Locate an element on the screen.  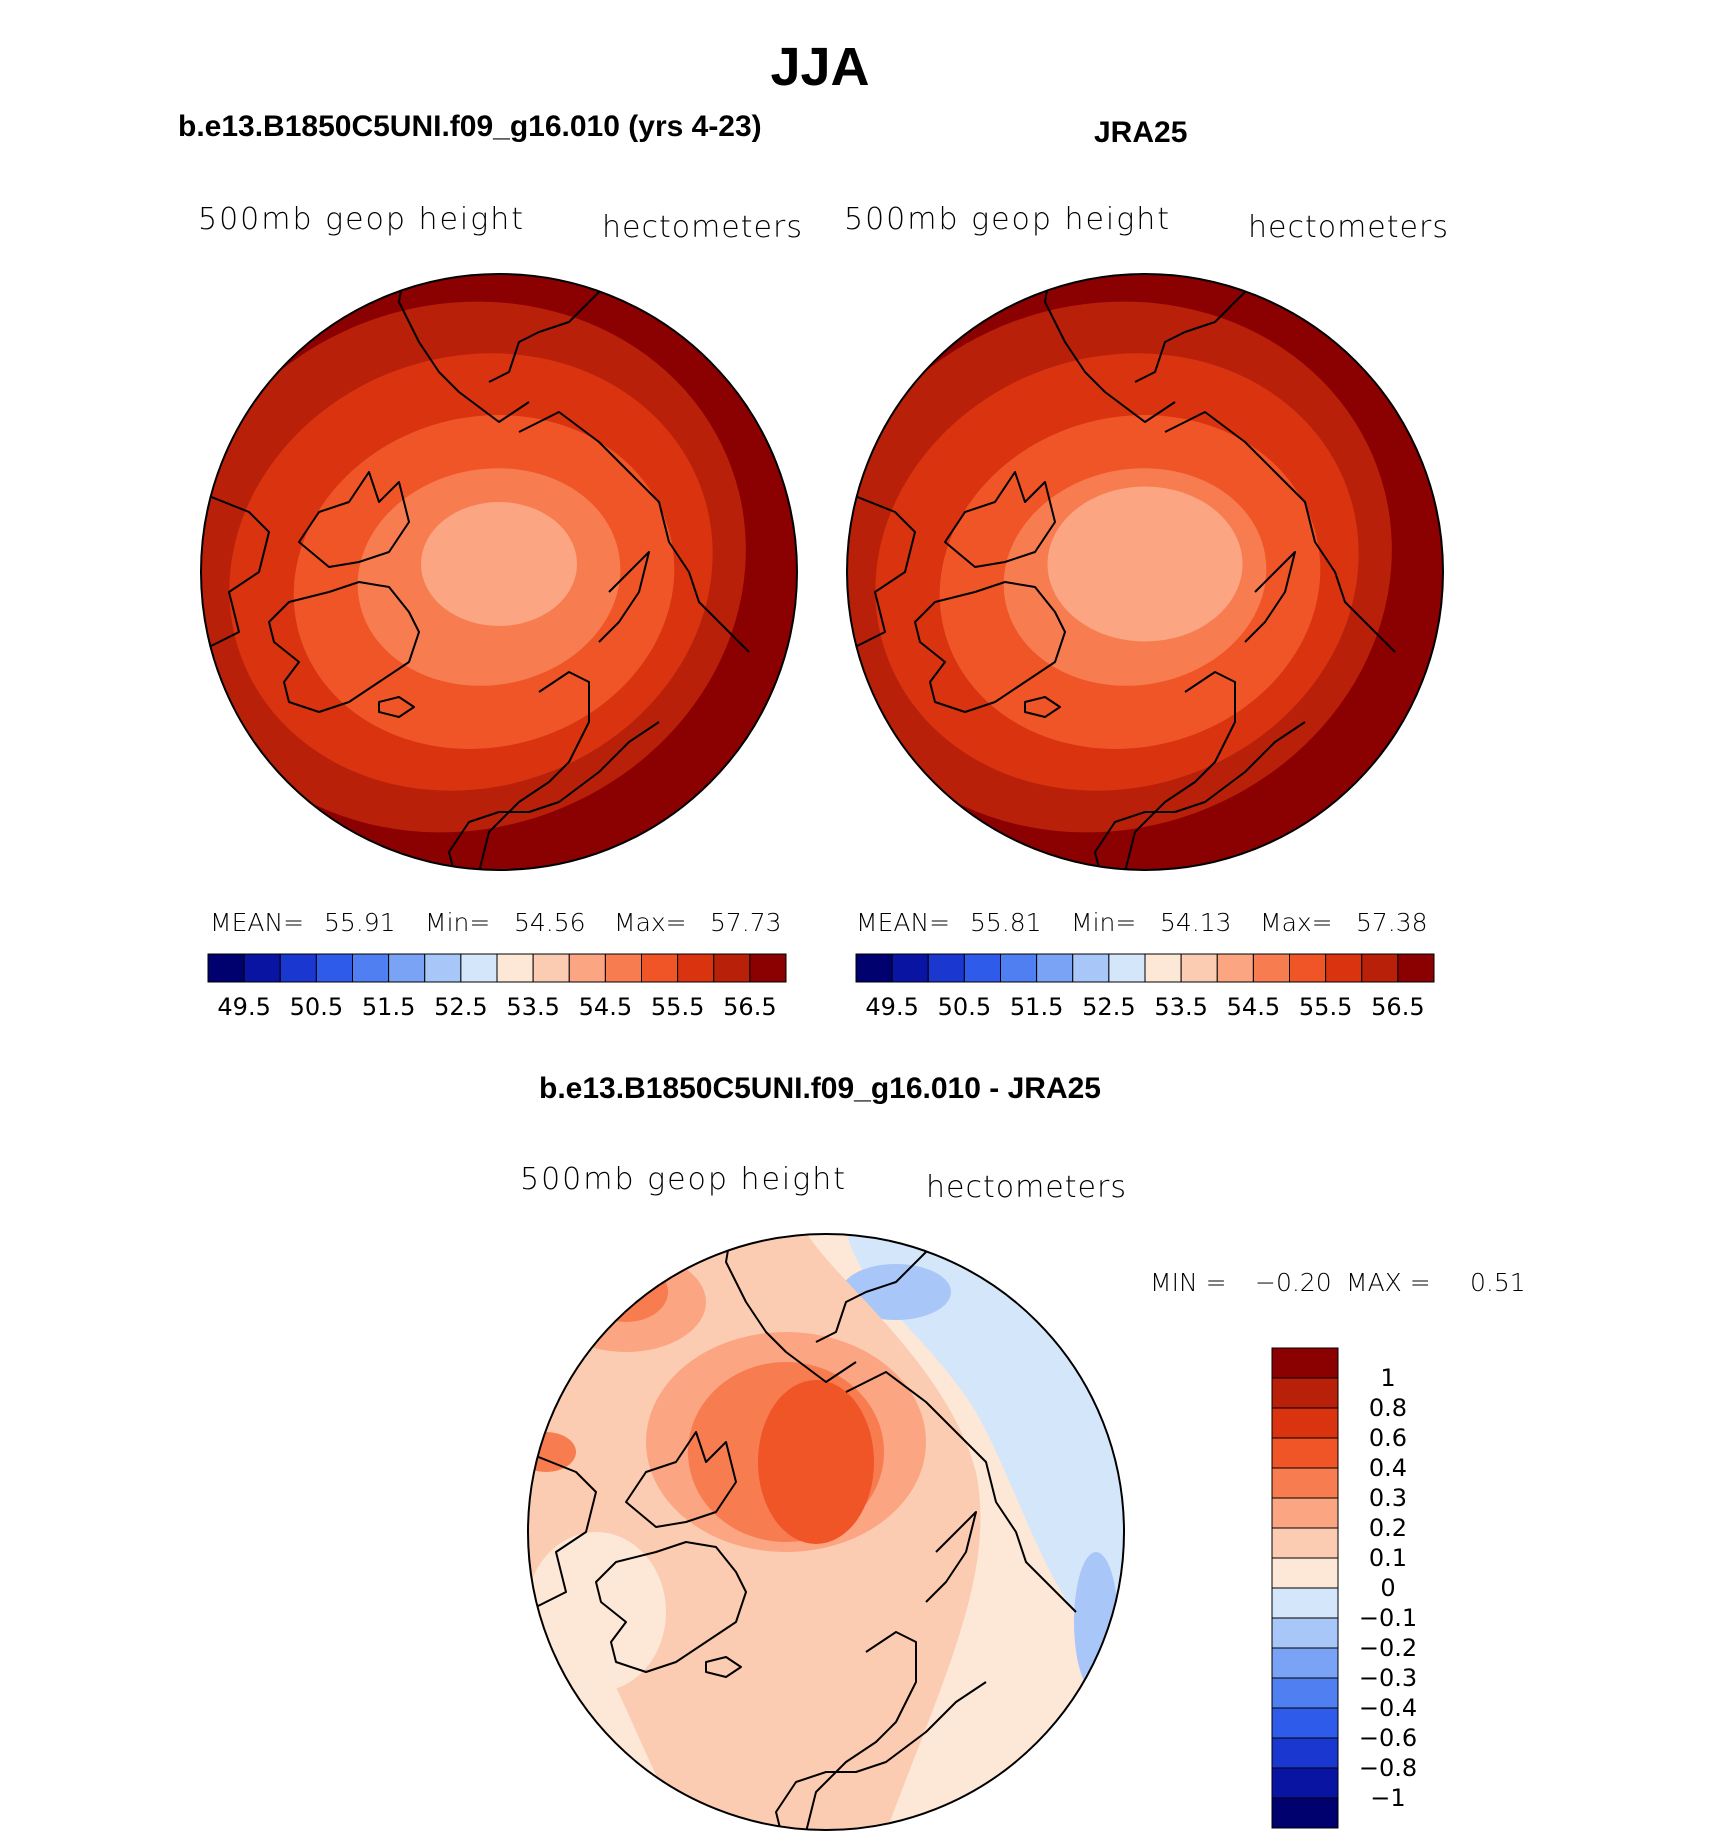
panel-3-colorbar-tick-3: 0.6 is located at coordinates (1388, 1438).